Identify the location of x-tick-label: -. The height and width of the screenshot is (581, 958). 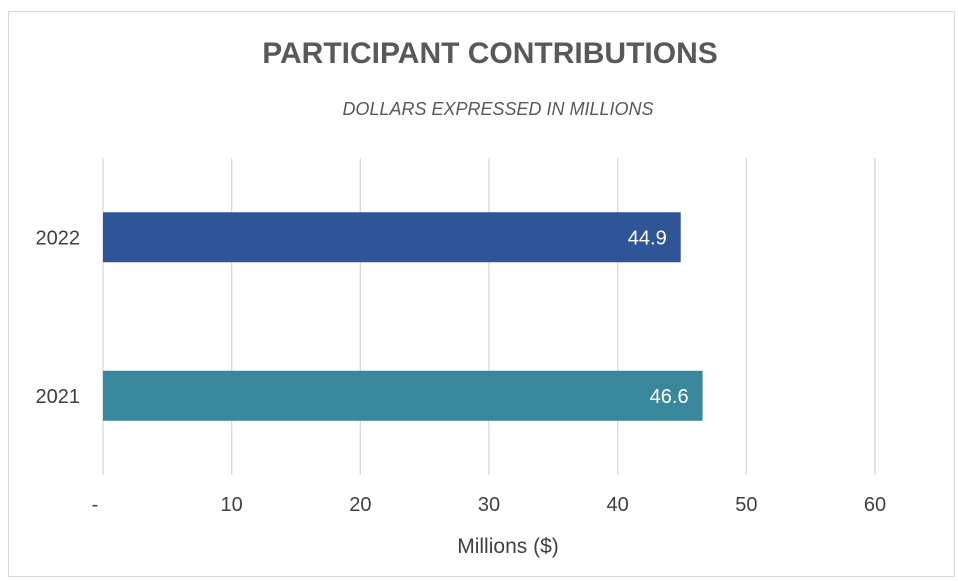
(95, 505).